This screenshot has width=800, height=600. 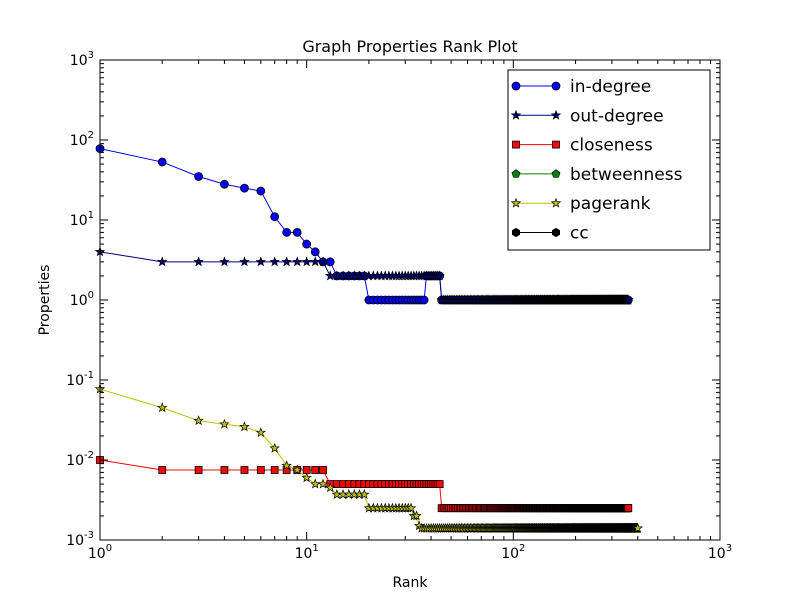 I want to click on legend-item-closeness: closeness, so click(x=582, y=146).